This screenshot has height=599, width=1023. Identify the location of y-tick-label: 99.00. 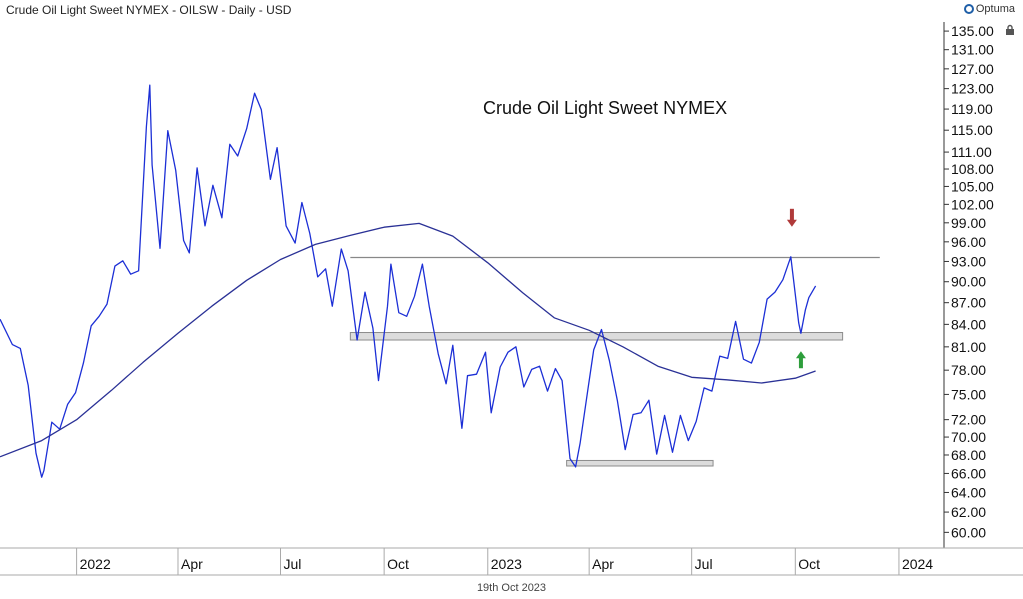
(968, 223).